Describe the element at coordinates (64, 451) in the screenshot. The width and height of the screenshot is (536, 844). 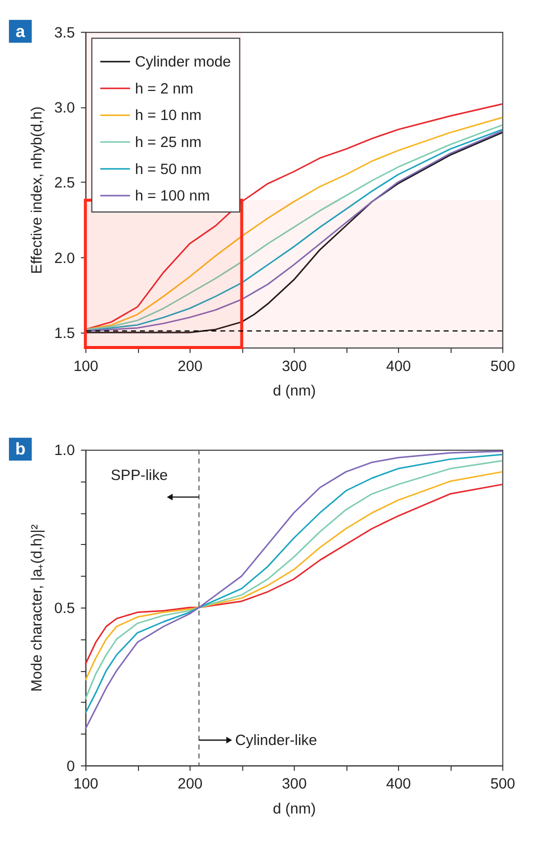
I see `y-tick-label: 1.0` at that location.